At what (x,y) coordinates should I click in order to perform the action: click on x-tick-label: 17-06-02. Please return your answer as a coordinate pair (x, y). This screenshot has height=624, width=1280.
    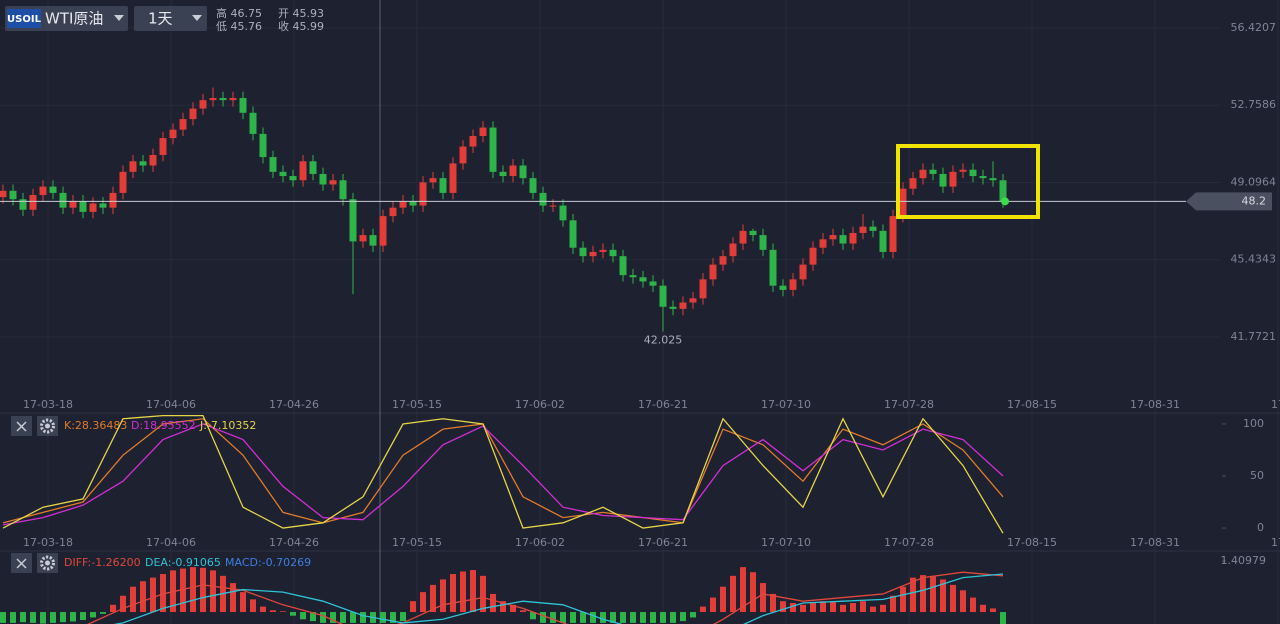
    Looking at the image, I should click on (540, 542).